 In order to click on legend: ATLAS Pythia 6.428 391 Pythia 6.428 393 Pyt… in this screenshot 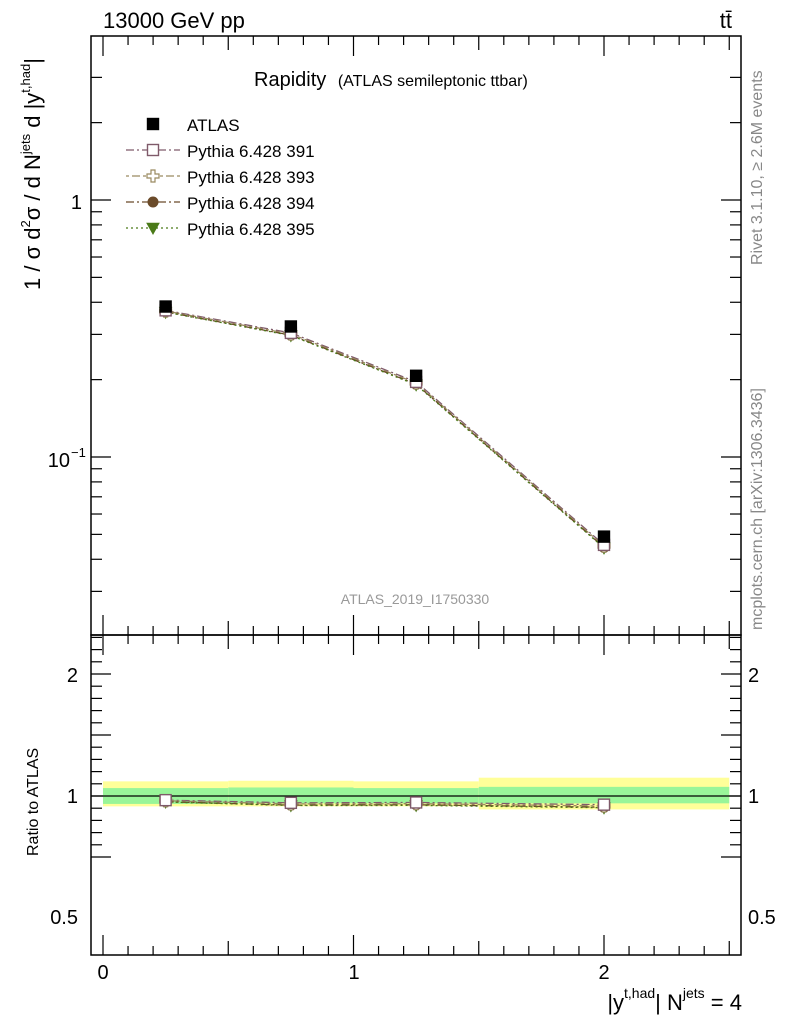, I will do `click(220, 177)`.